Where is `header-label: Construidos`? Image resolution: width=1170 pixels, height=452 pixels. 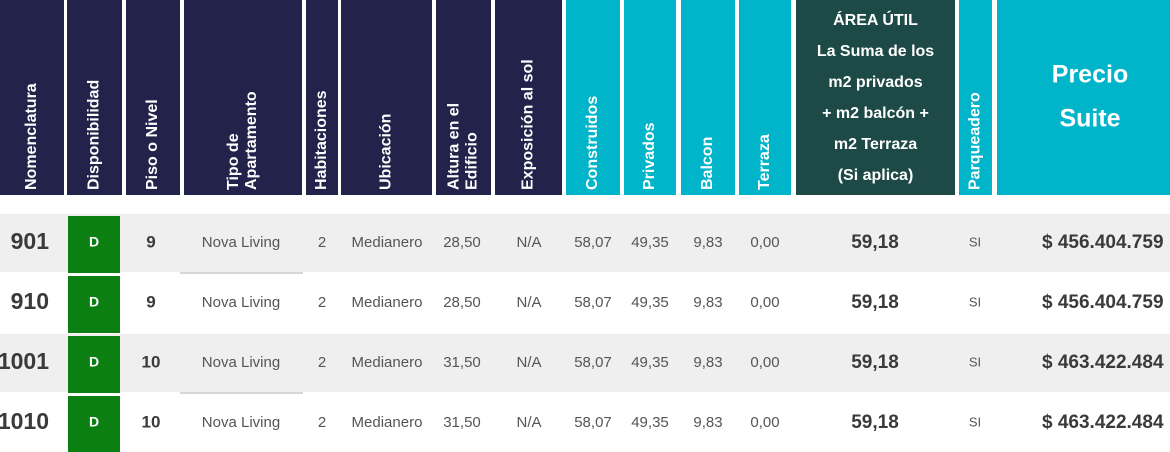 header-label: Construidos is located at coordinates (592, 143).